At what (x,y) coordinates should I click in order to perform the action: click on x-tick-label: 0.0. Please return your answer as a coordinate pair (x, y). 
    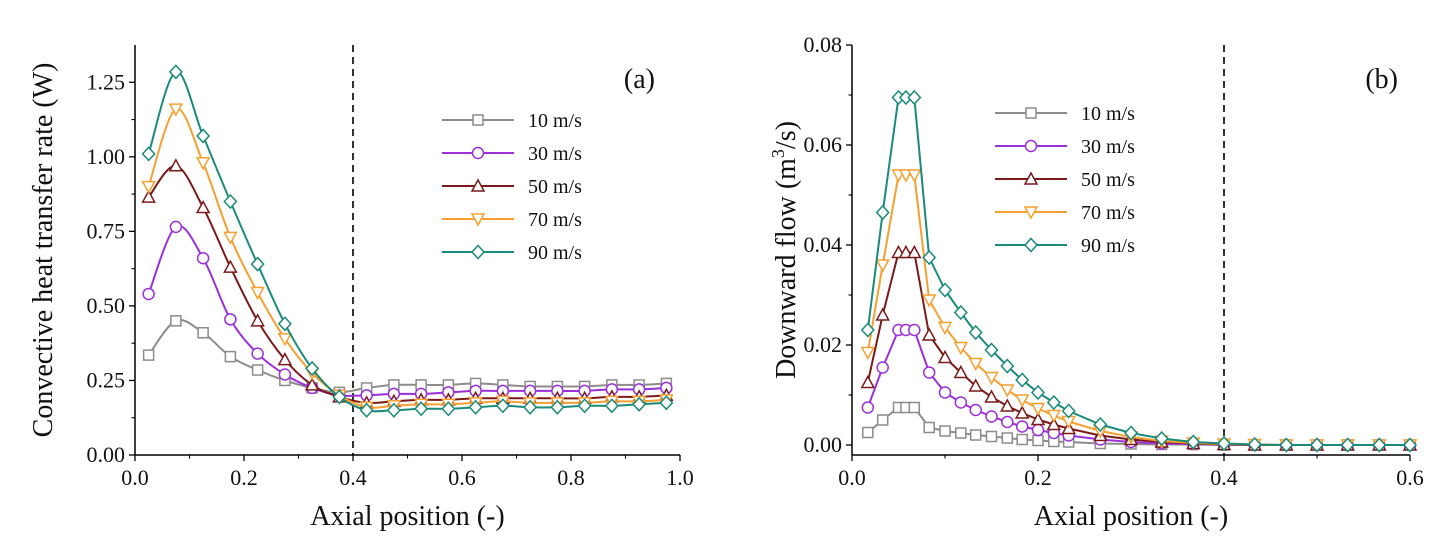
    Looking at the image, I should click on (852, 477).